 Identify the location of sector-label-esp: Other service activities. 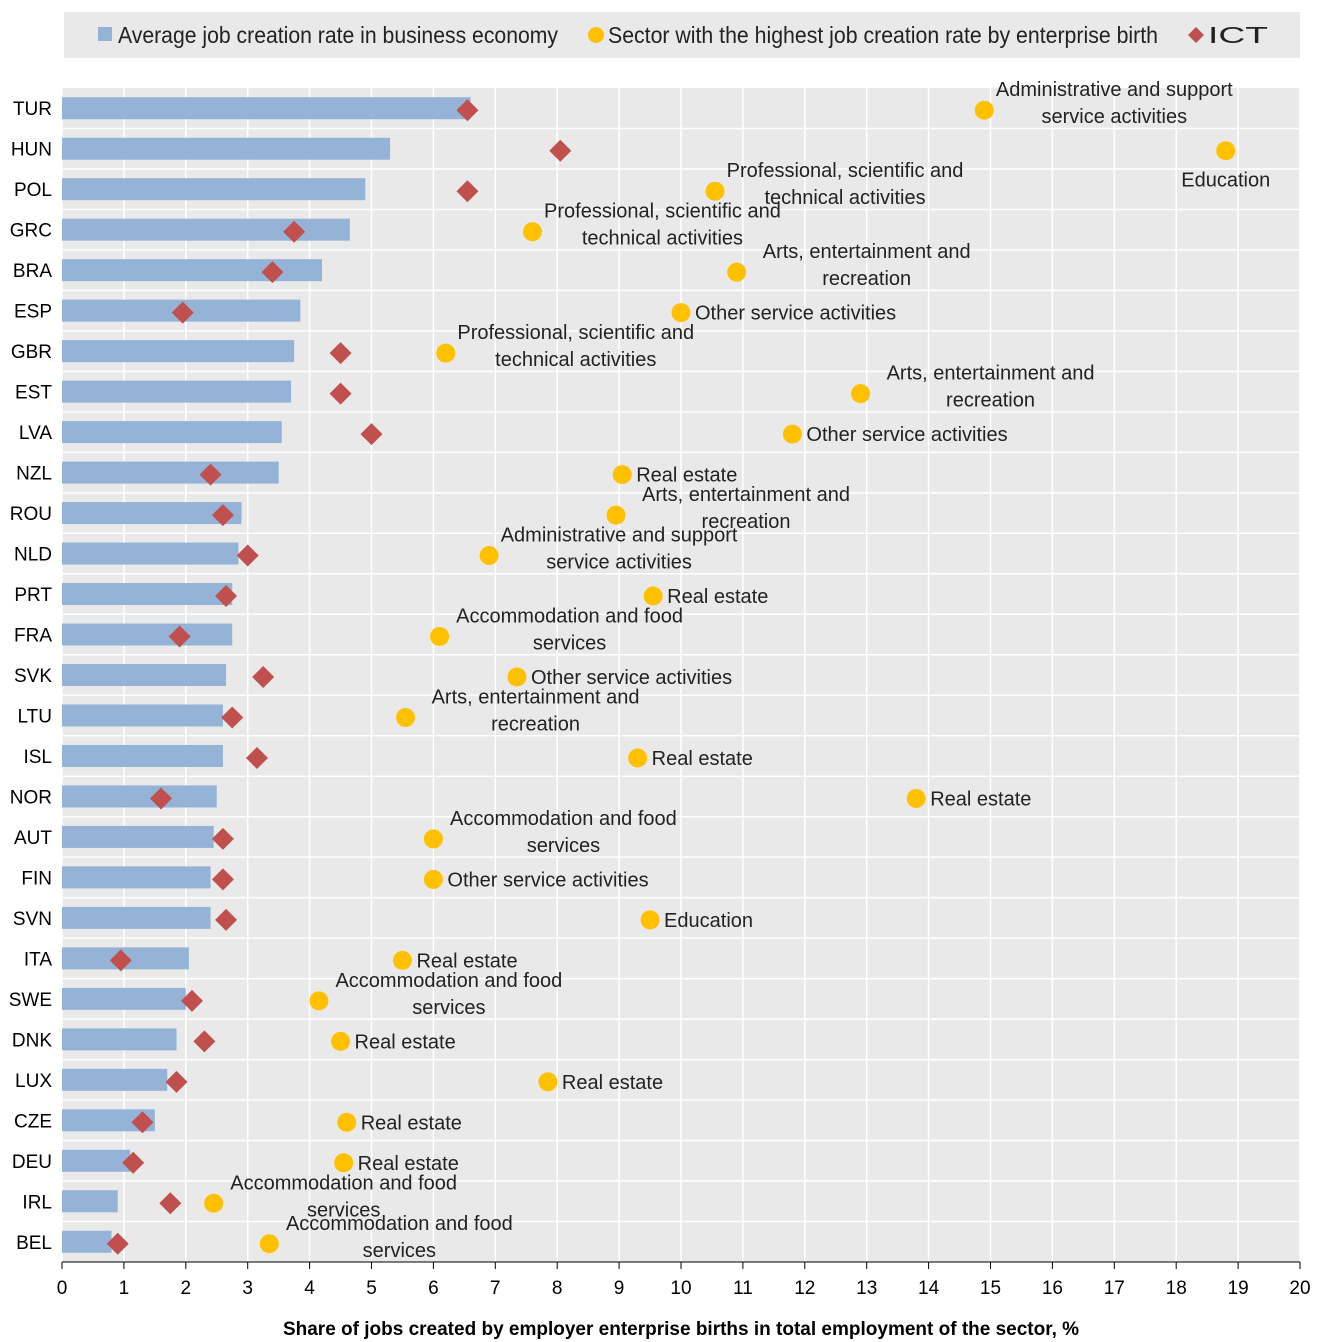
(795, 314).